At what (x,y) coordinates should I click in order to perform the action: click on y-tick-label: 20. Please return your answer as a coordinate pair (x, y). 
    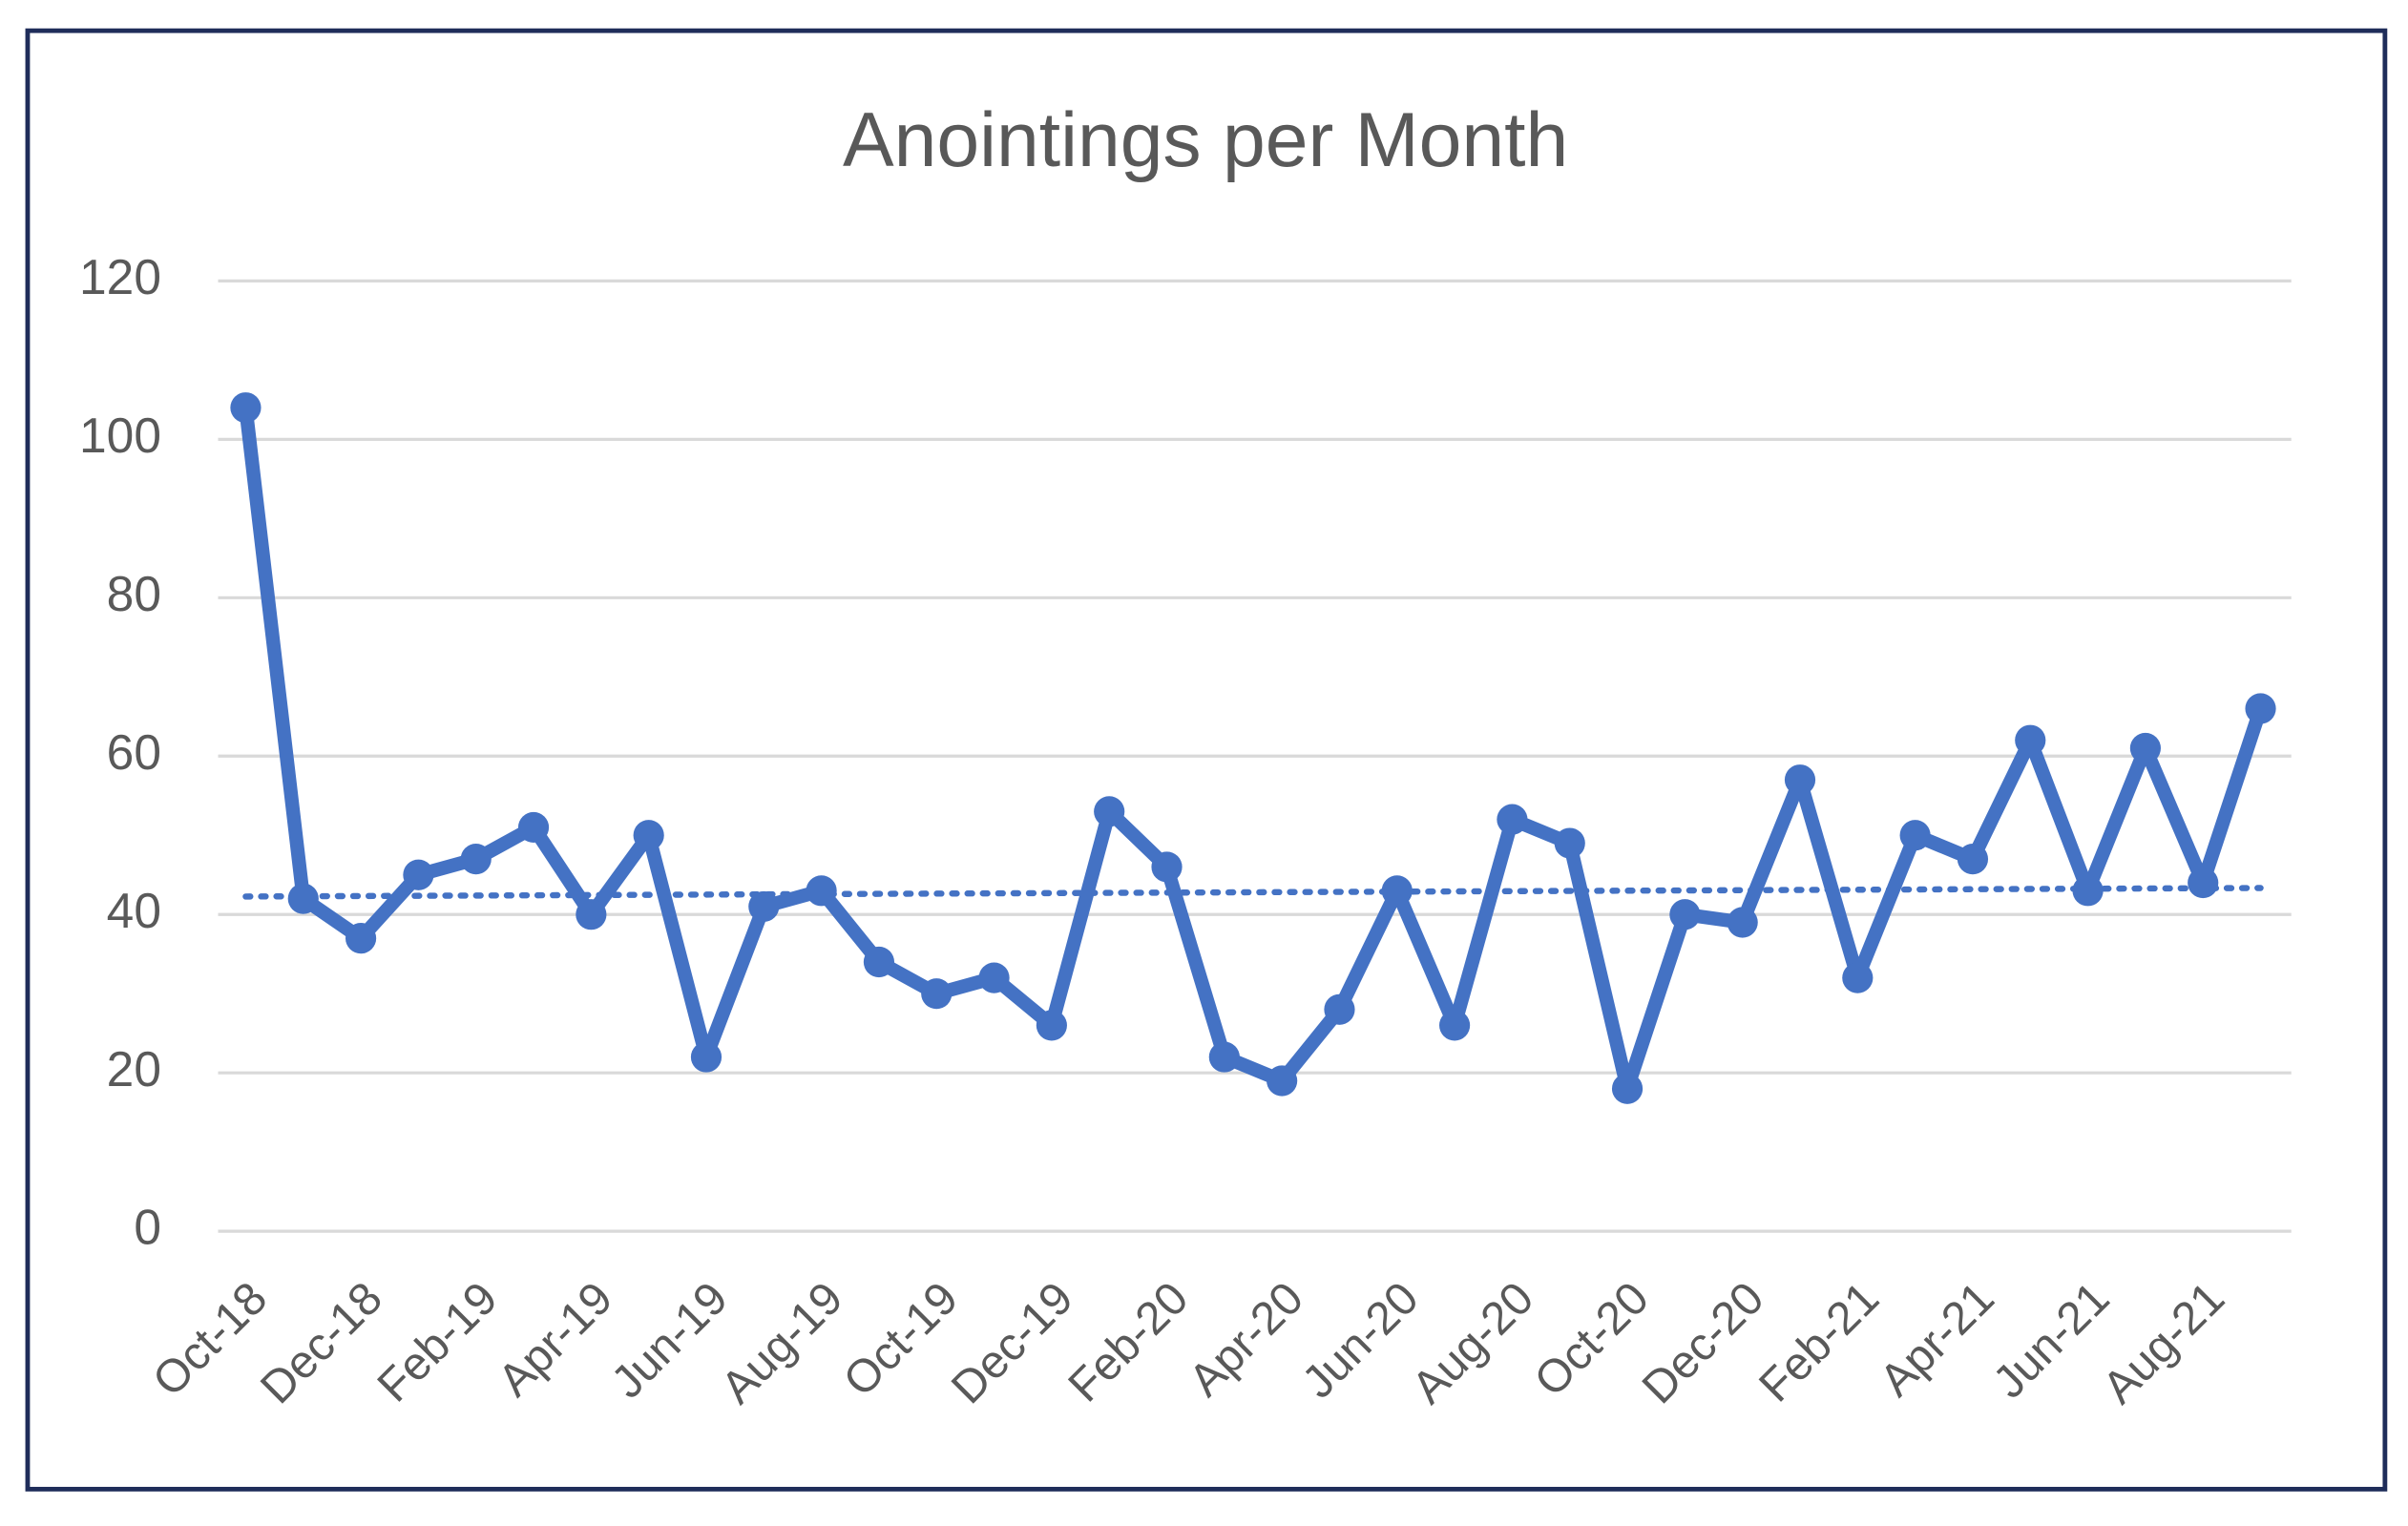
    Looking at the image, I should click on (134, 1069).